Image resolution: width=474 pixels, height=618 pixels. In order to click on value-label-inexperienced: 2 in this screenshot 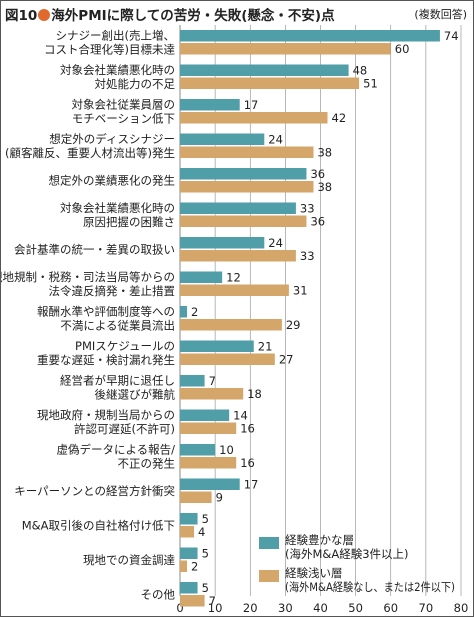, I will do `click(194, 567)`.